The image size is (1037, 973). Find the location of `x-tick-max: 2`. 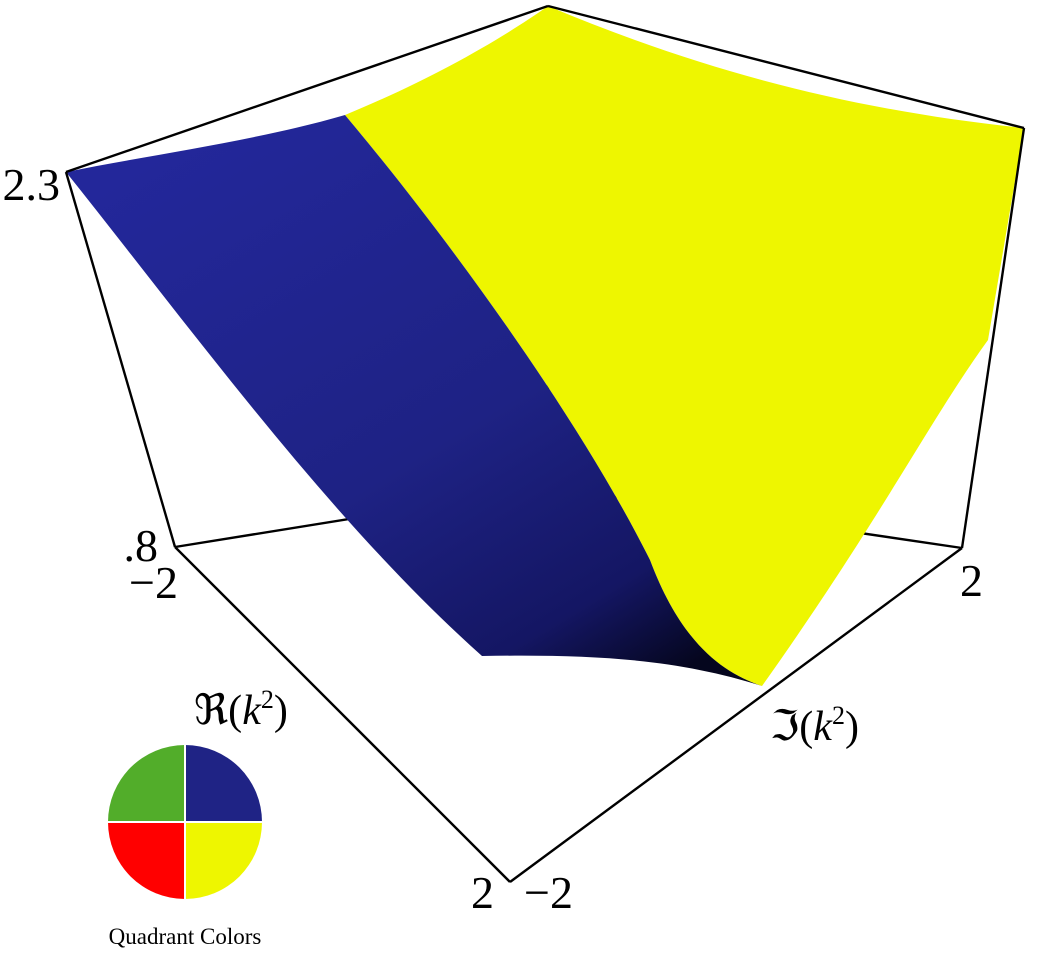

x-tick-max: 2 is located at coordinates (482, 892).